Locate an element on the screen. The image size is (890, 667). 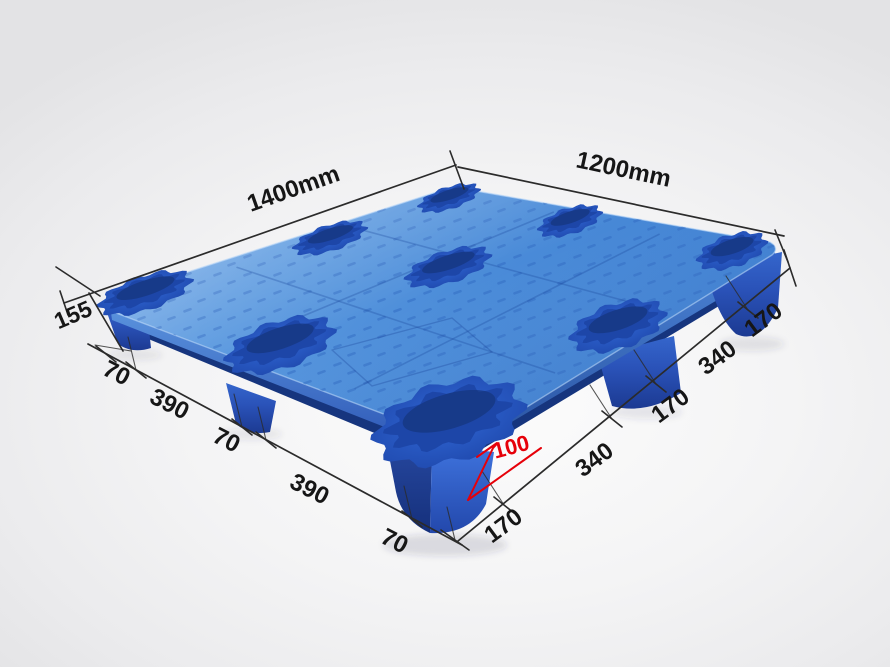
red-height-line is located at coordinates (481, 473).